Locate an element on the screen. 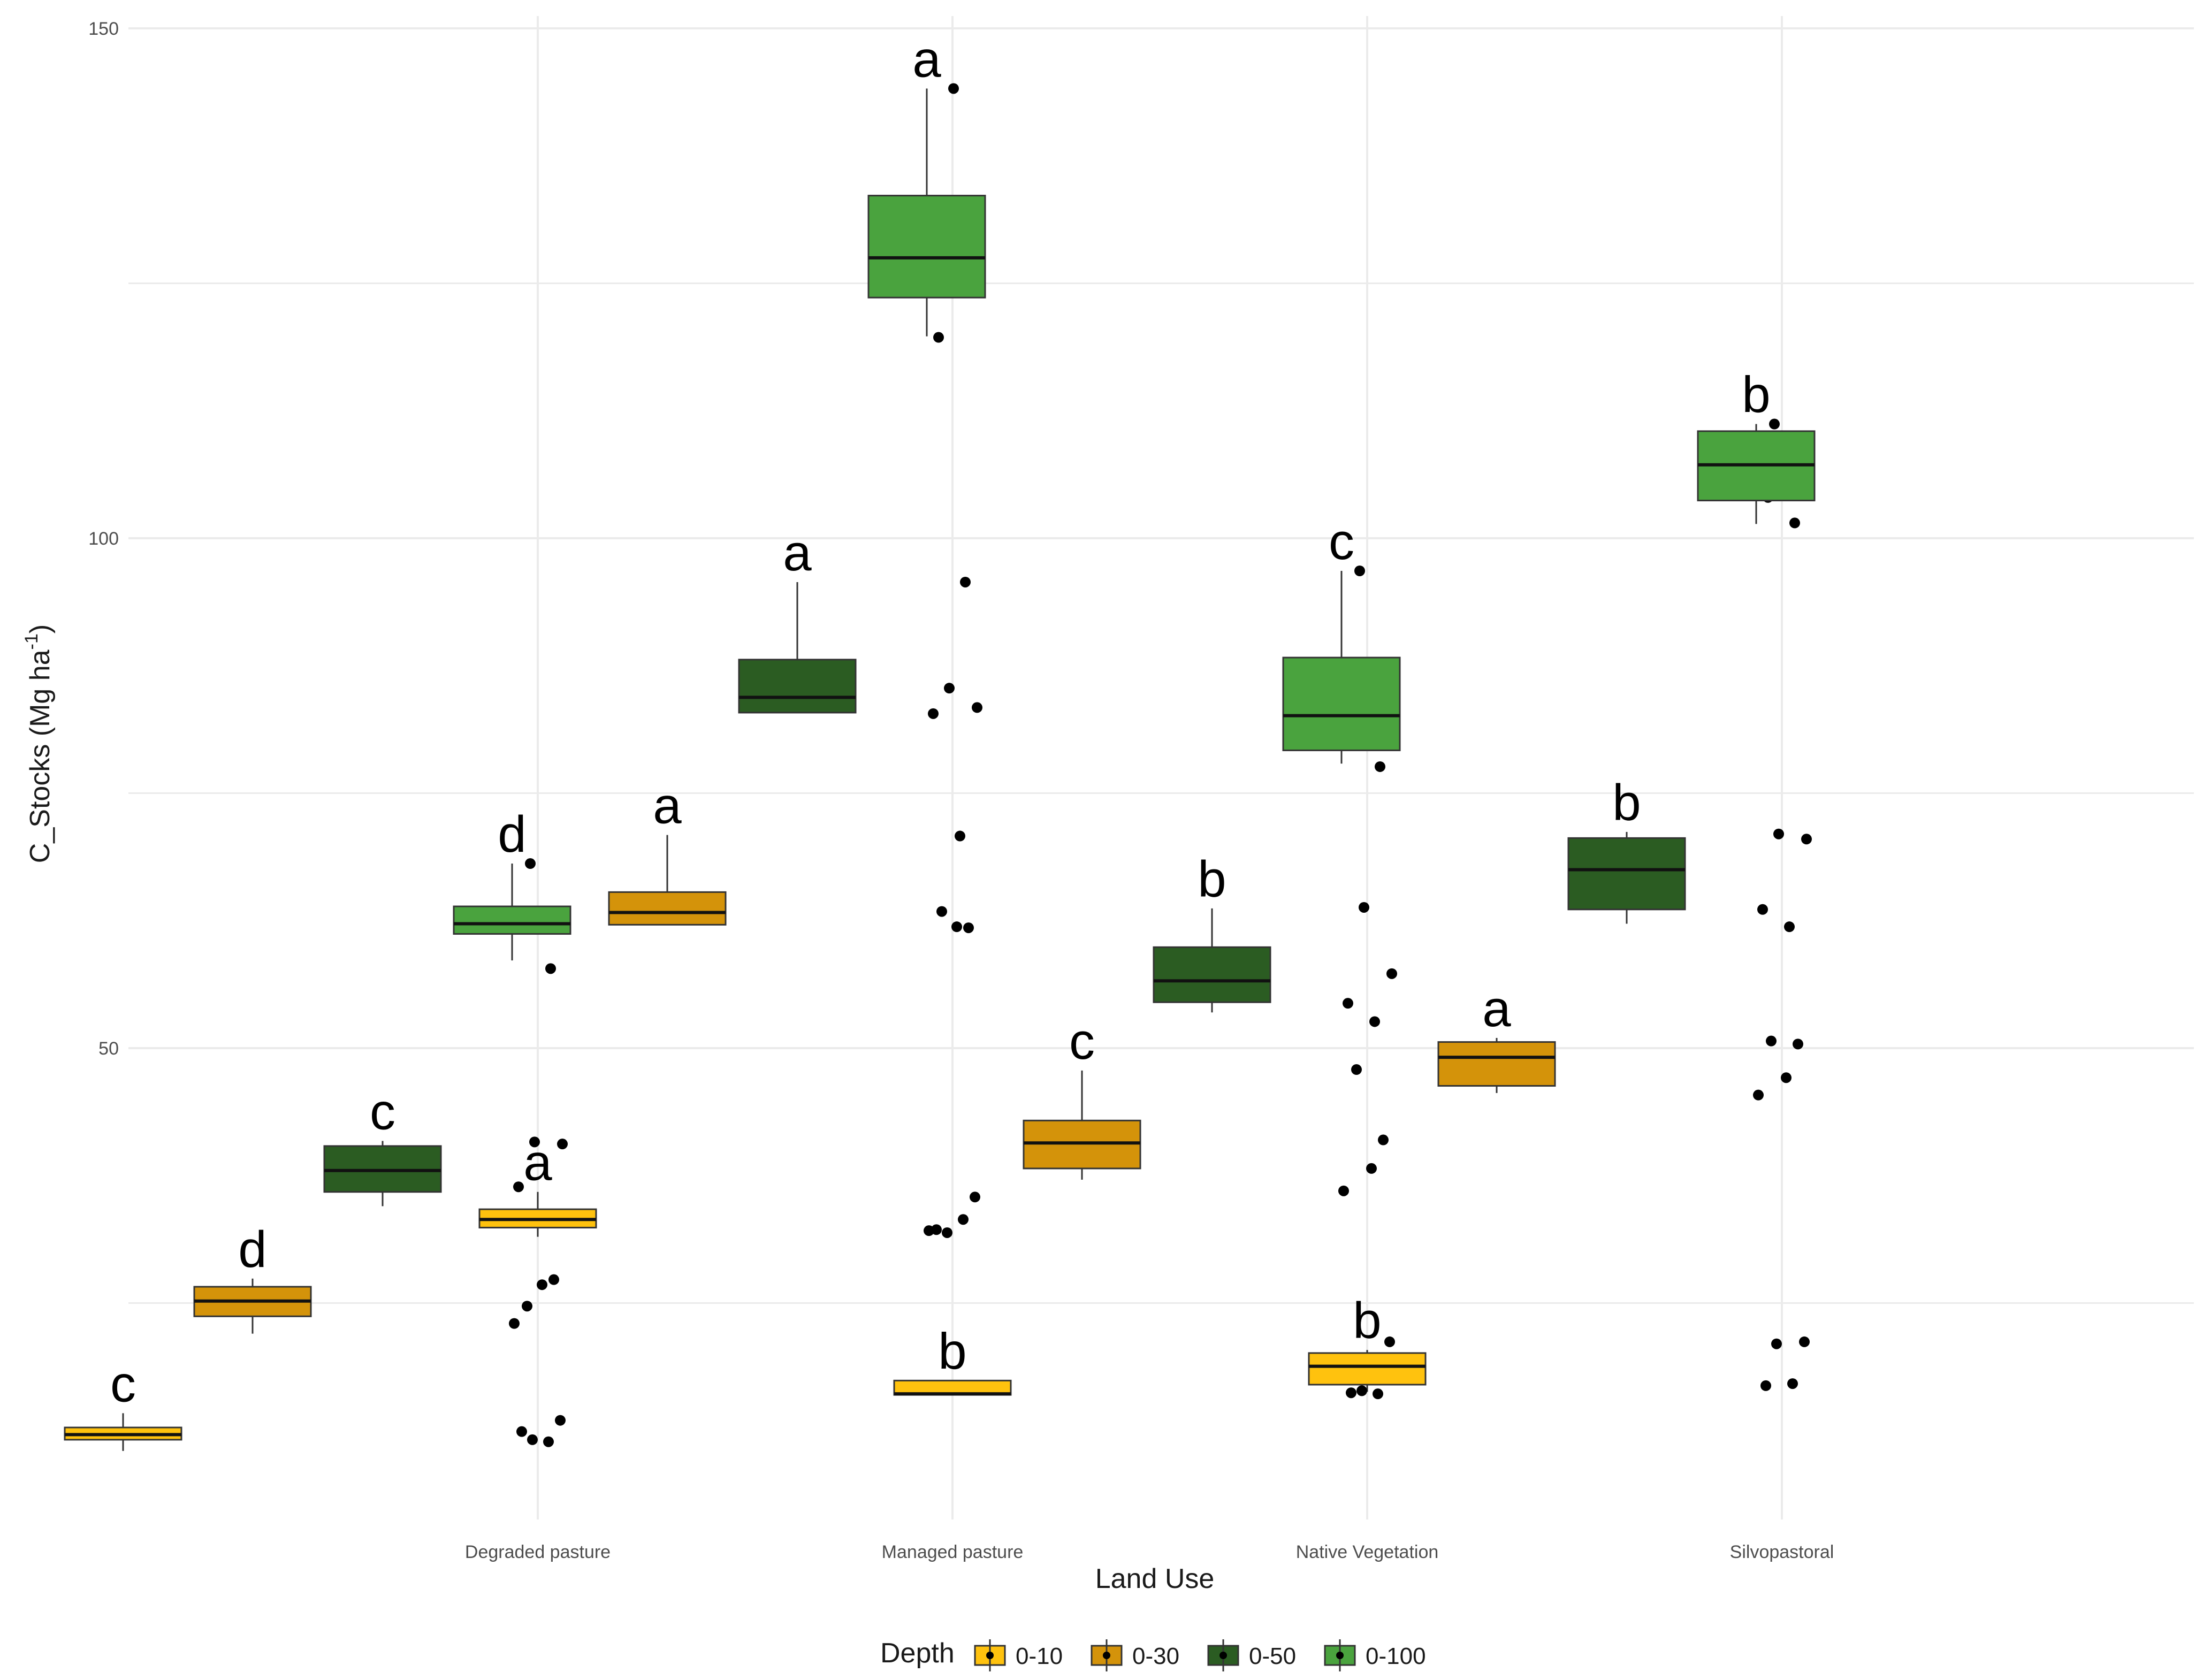 The image size is (2203, 1680). legend-label: 0-100 is located at coordinates (1396, 1656).